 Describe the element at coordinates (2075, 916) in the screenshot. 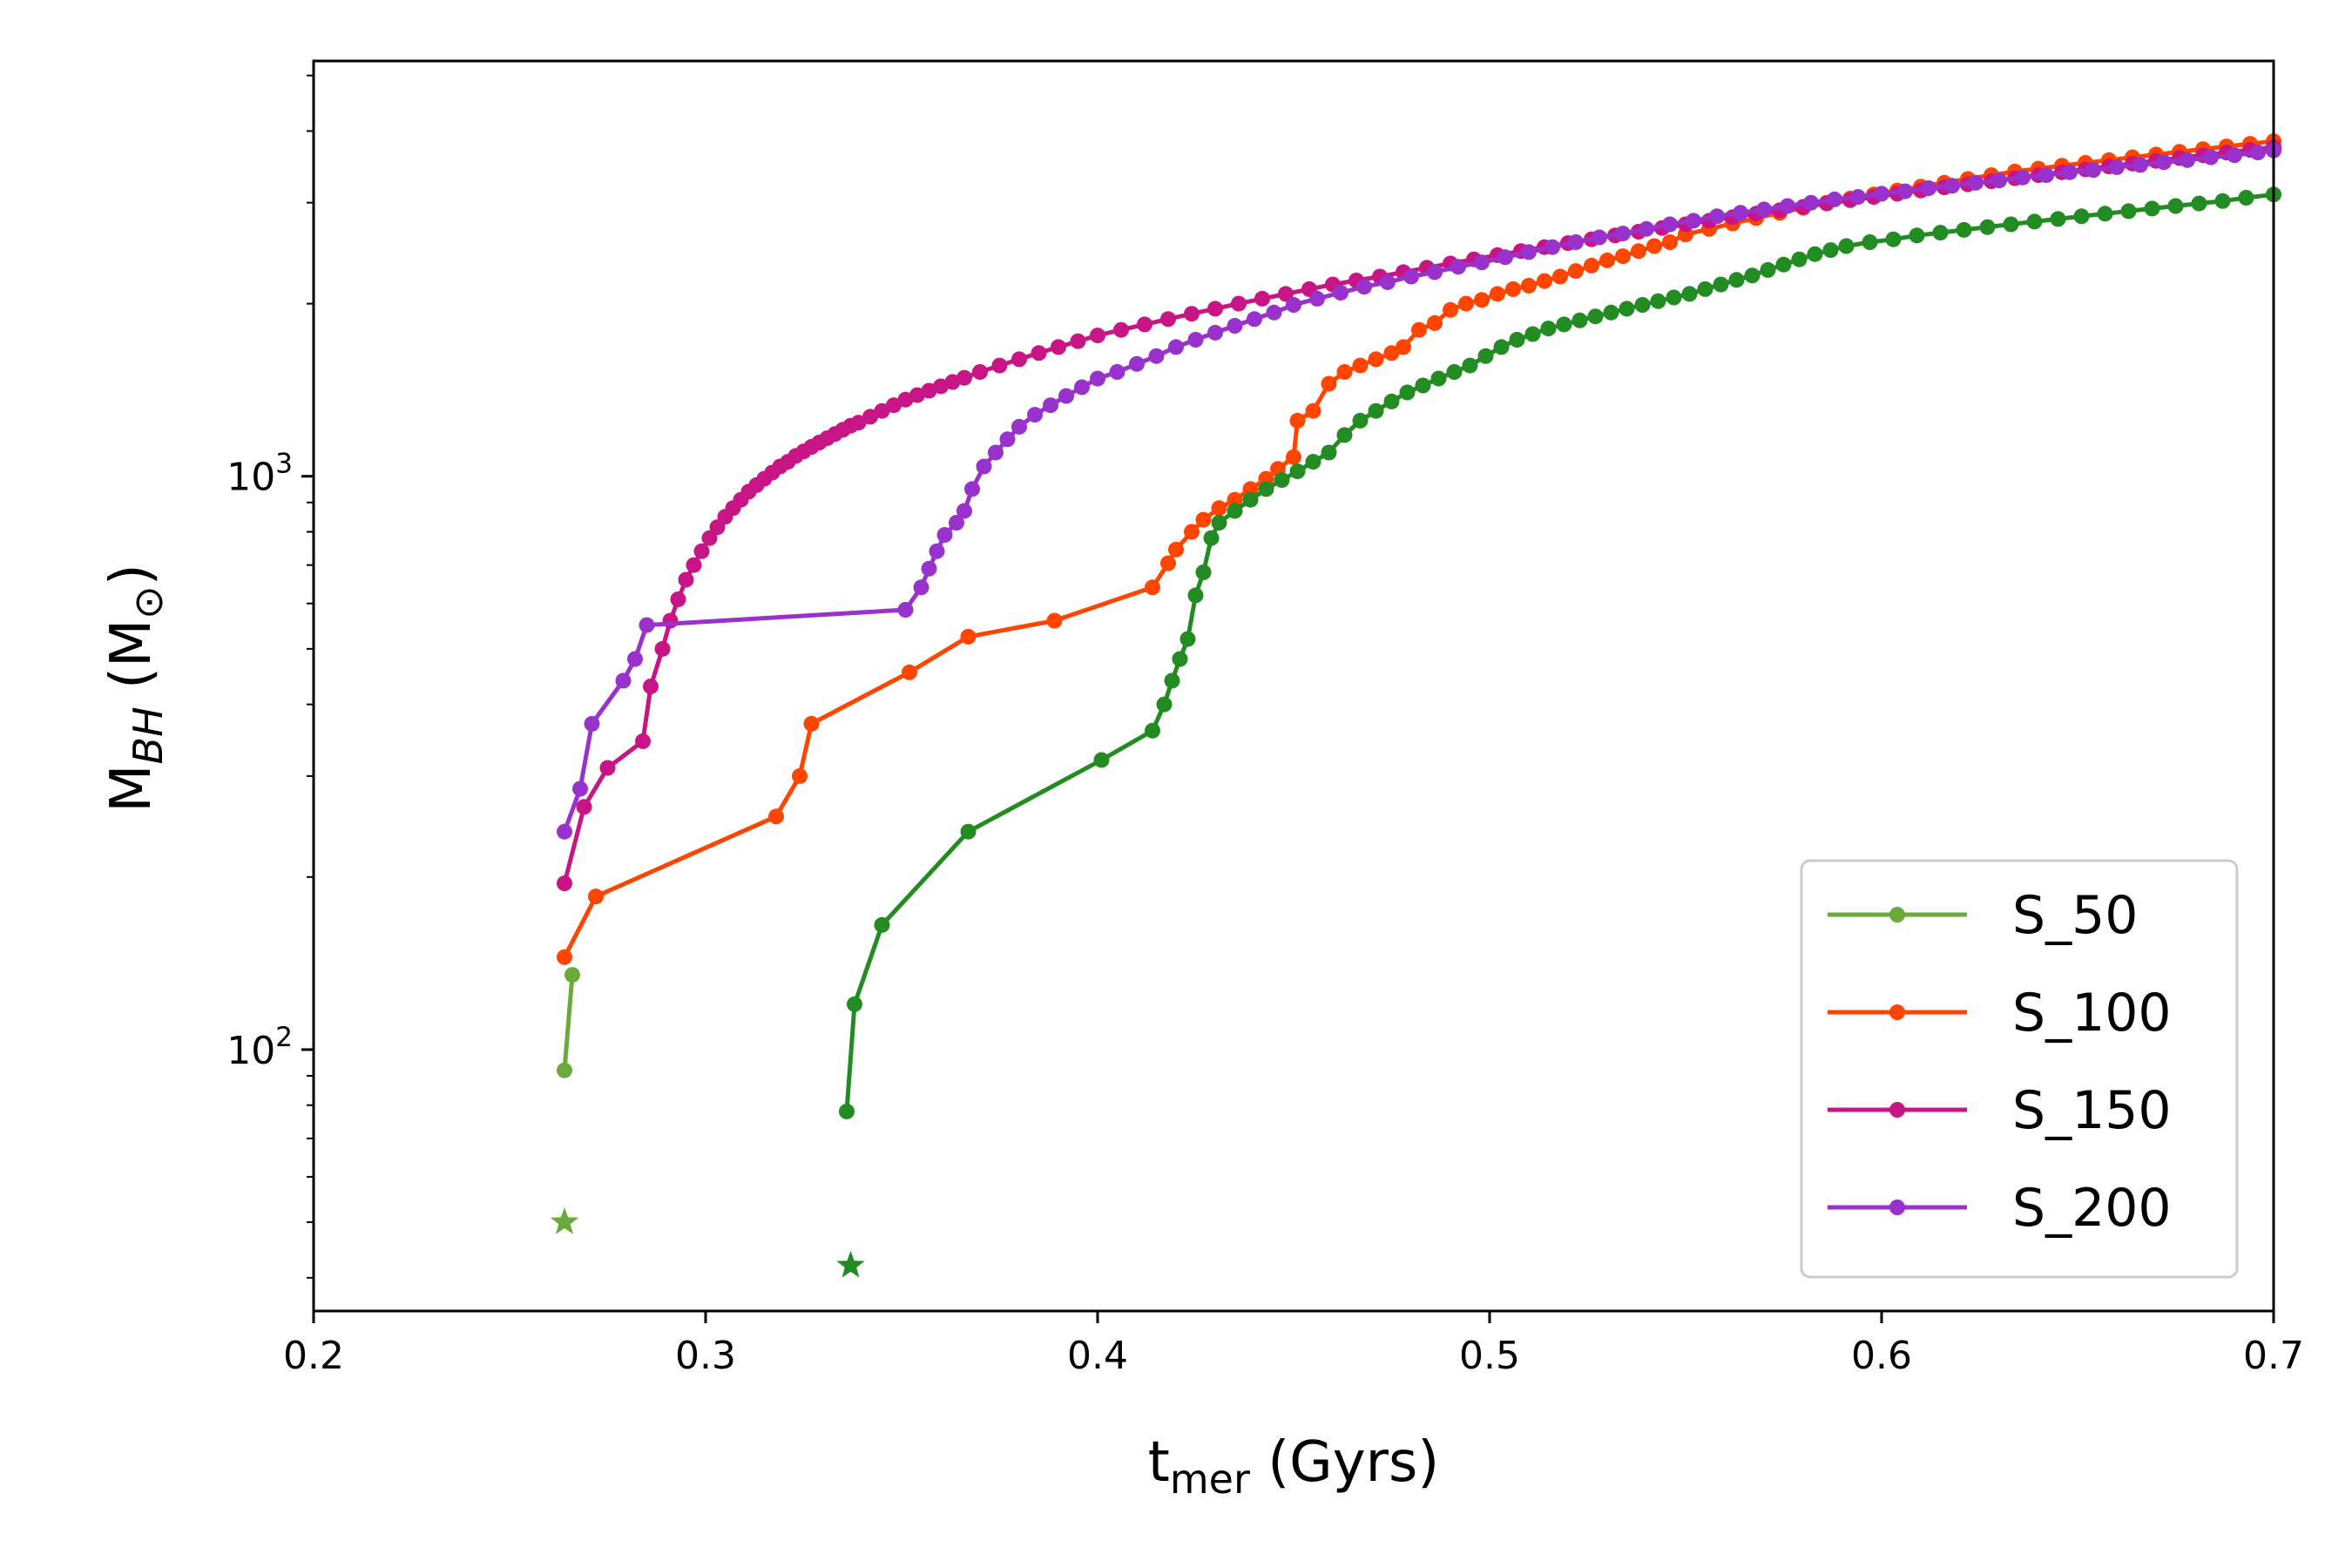

I see `legend-label: S_50` at that location.